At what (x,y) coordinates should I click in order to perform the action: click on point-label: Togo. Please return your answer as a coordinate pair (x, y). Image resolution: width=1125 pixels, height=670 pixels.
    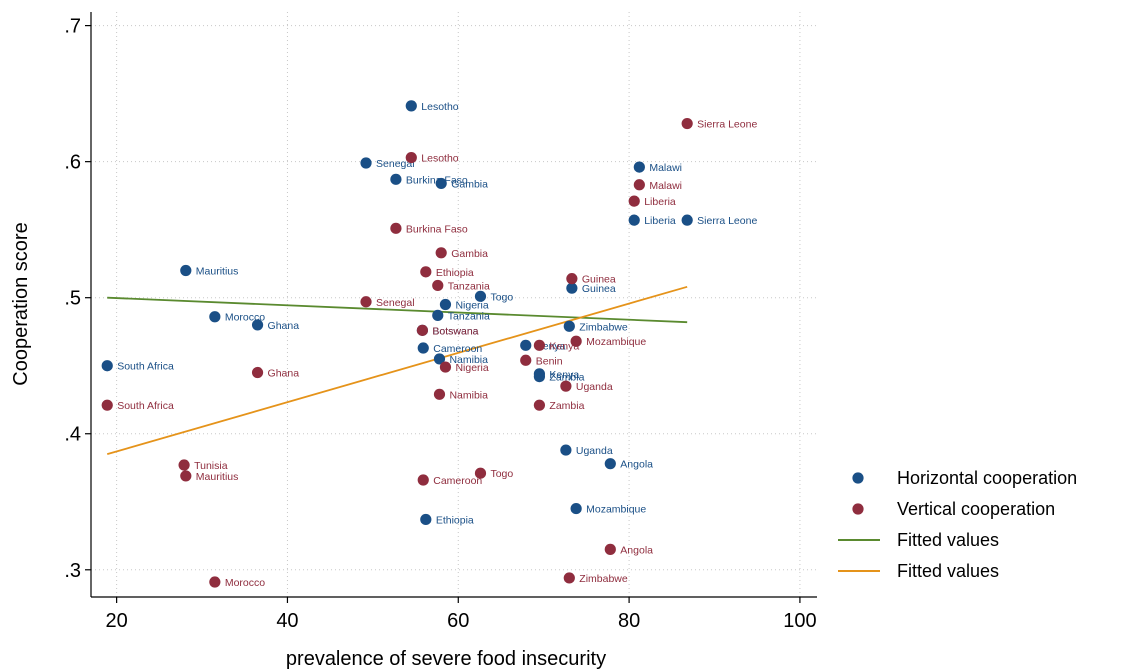
    Looking at the image, I should click on (501, 474).